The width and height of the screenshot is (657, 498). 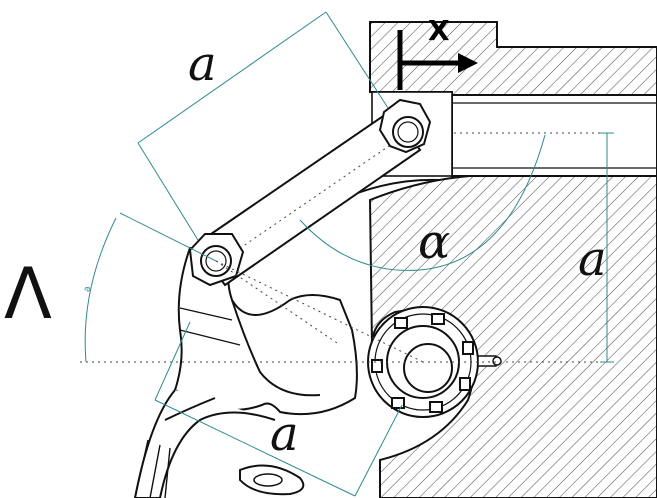 What do you see at coordinates (434, 242) in the screenshot?
I see `angle-alpha-label: α` at bounding box center [434, 242].